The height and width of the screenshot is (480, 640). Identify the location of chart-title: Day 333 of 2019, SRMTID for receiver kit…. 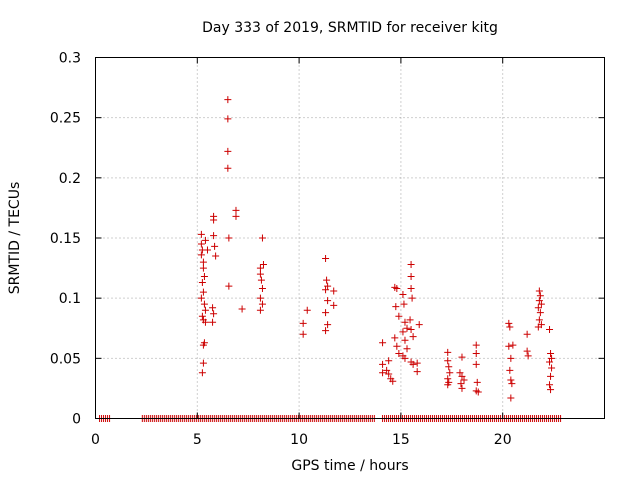
(350, 28).